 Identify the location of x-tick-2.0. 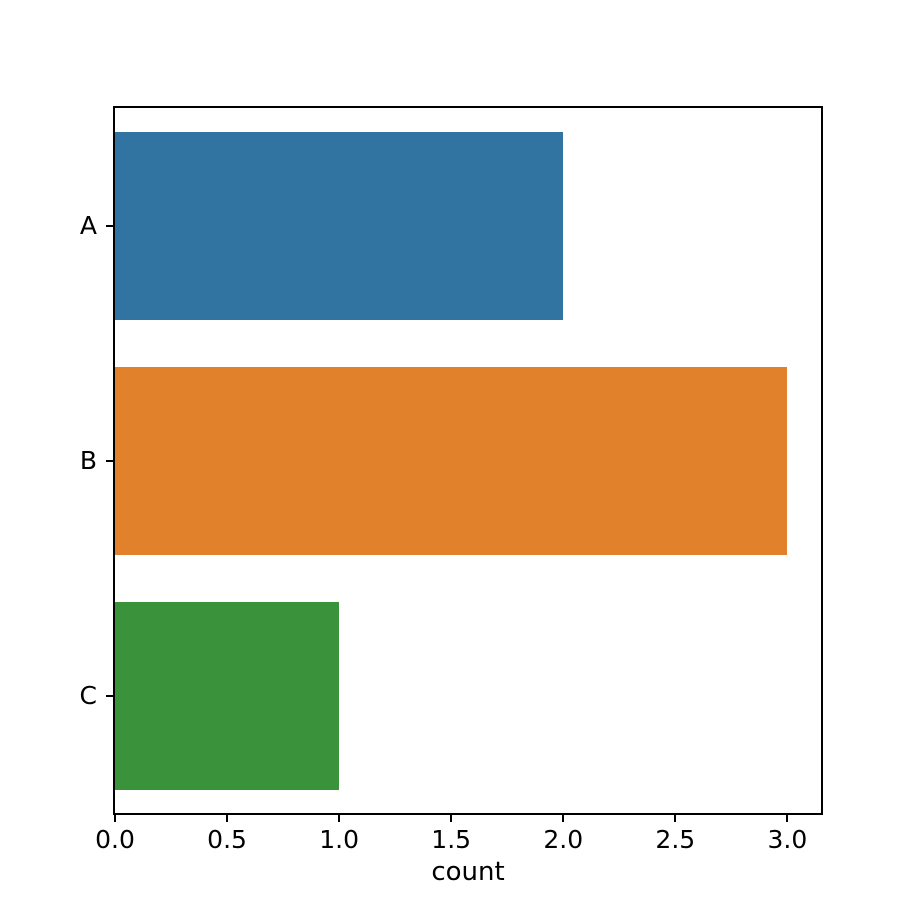
(563, 818).